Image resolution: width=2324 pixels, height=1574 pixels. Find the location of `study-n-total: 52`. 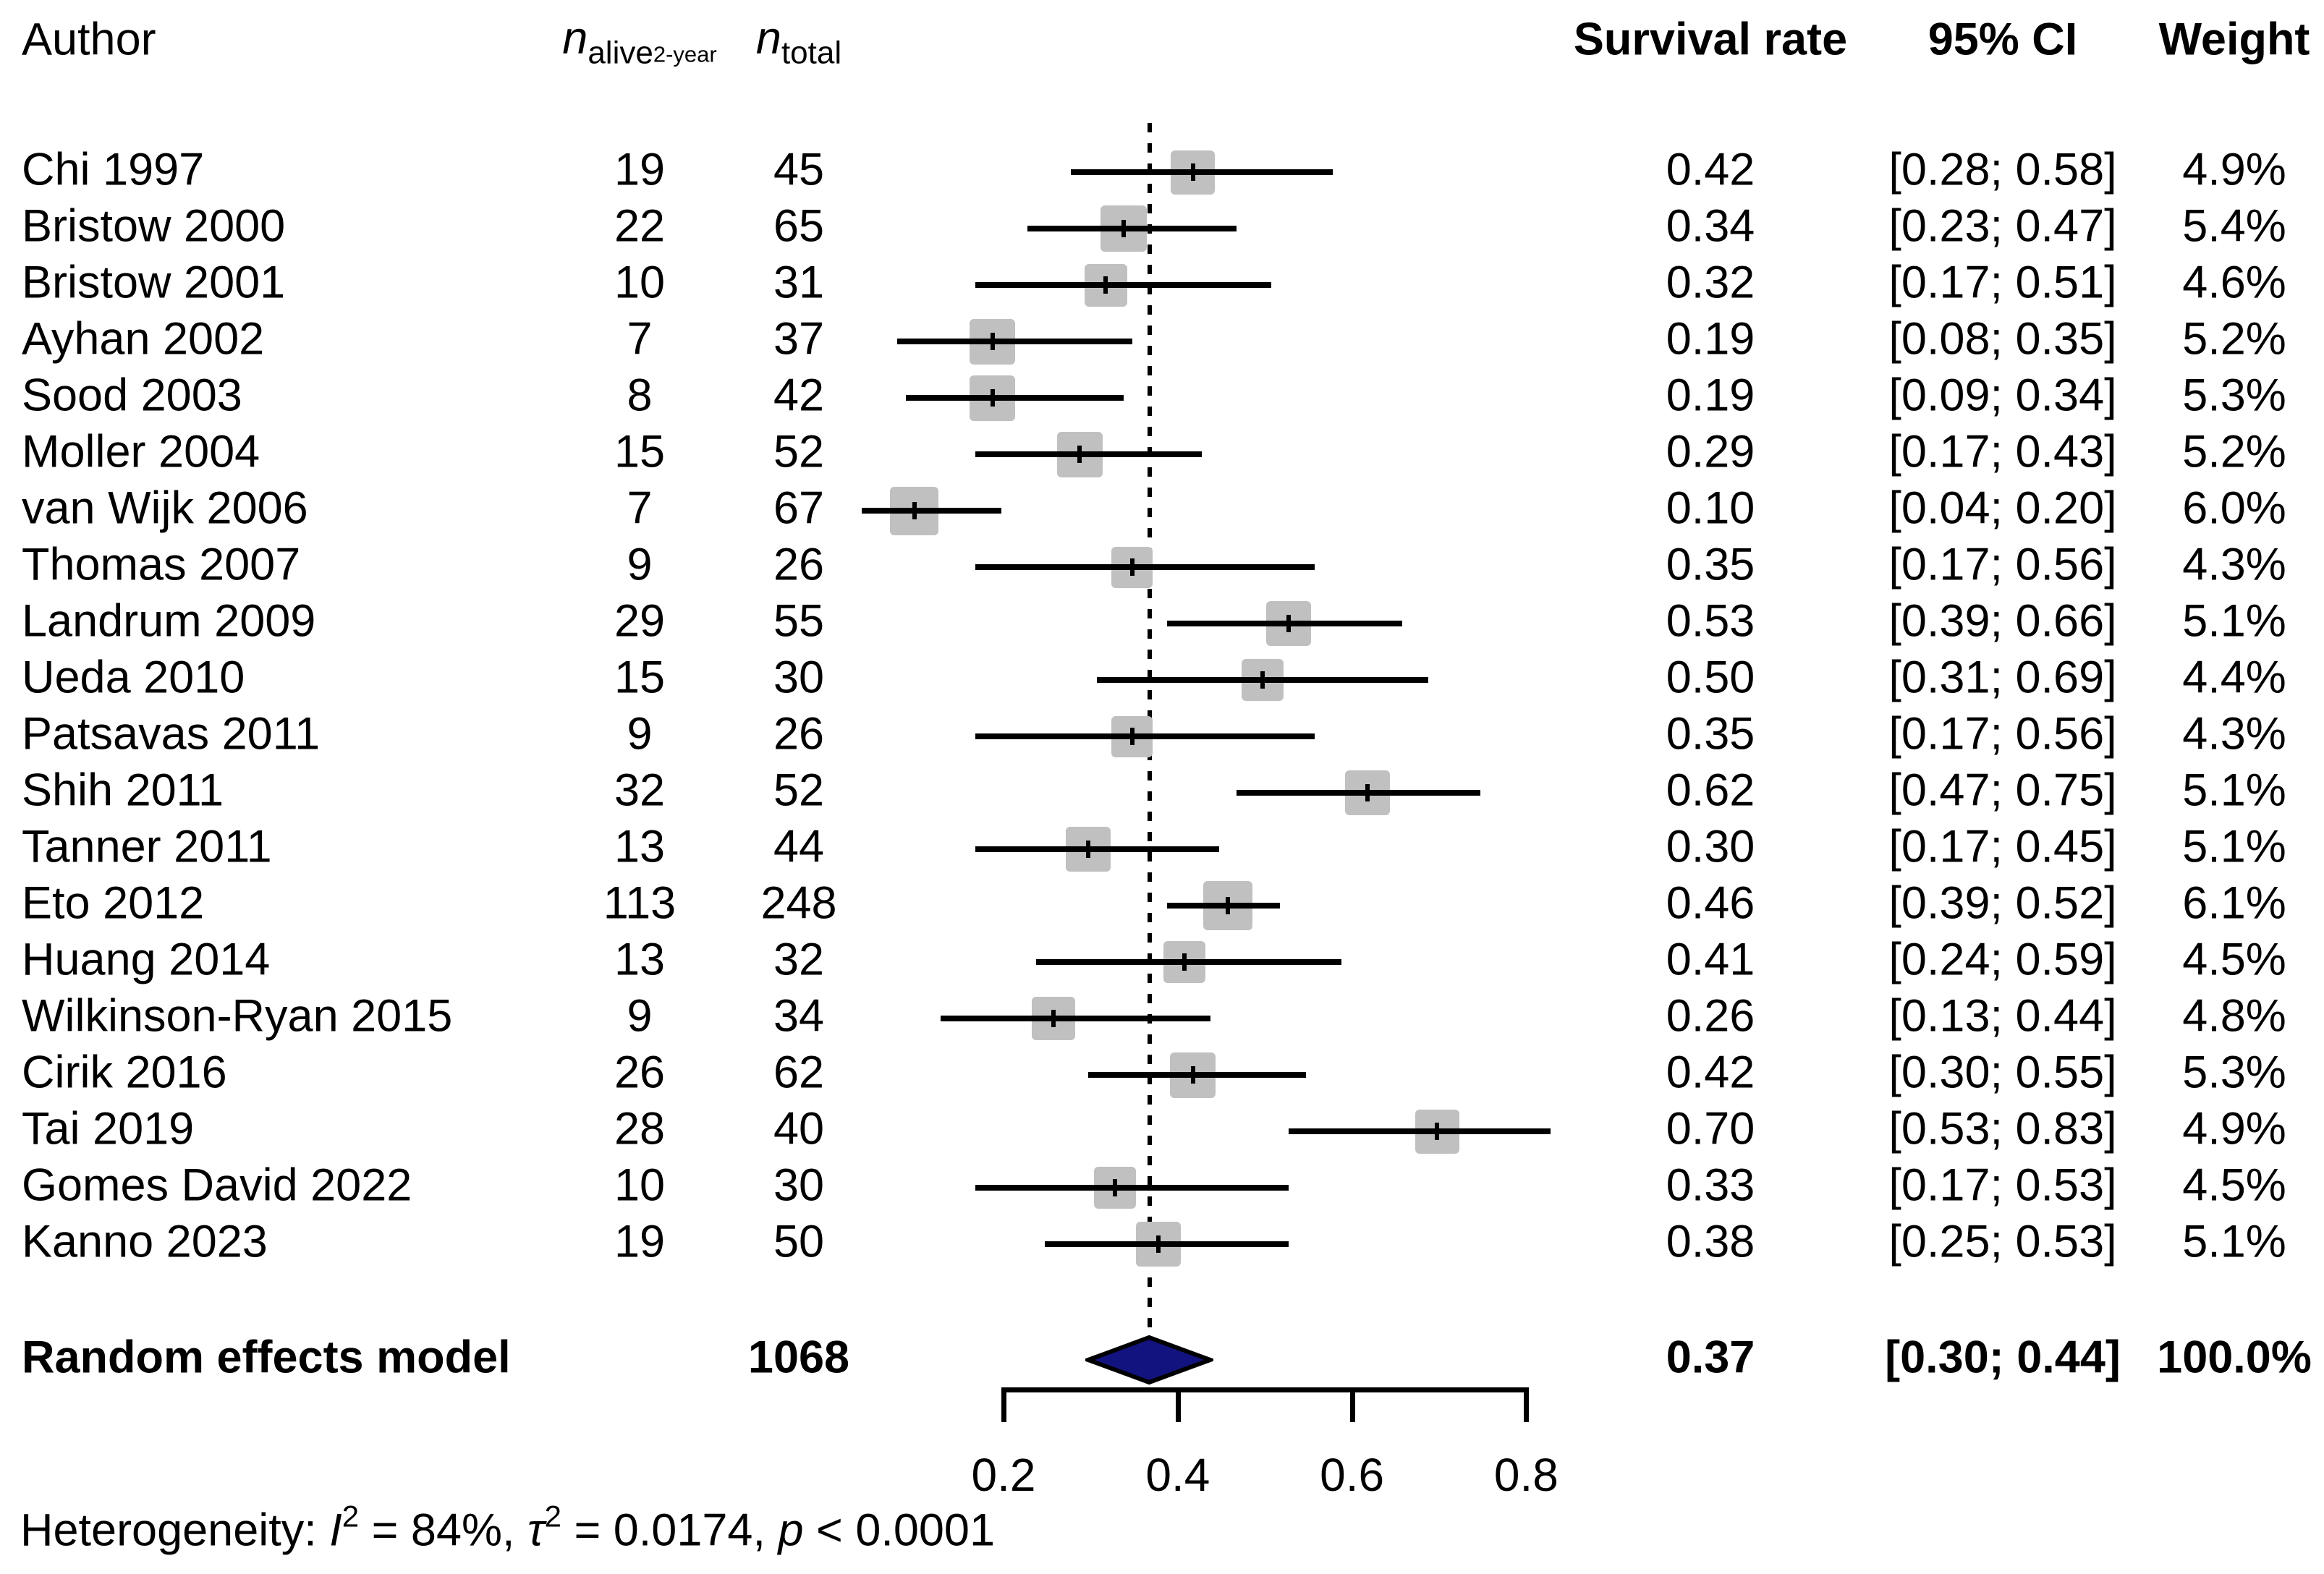

study-n-total: 52 is located at coordinates (799, 790).